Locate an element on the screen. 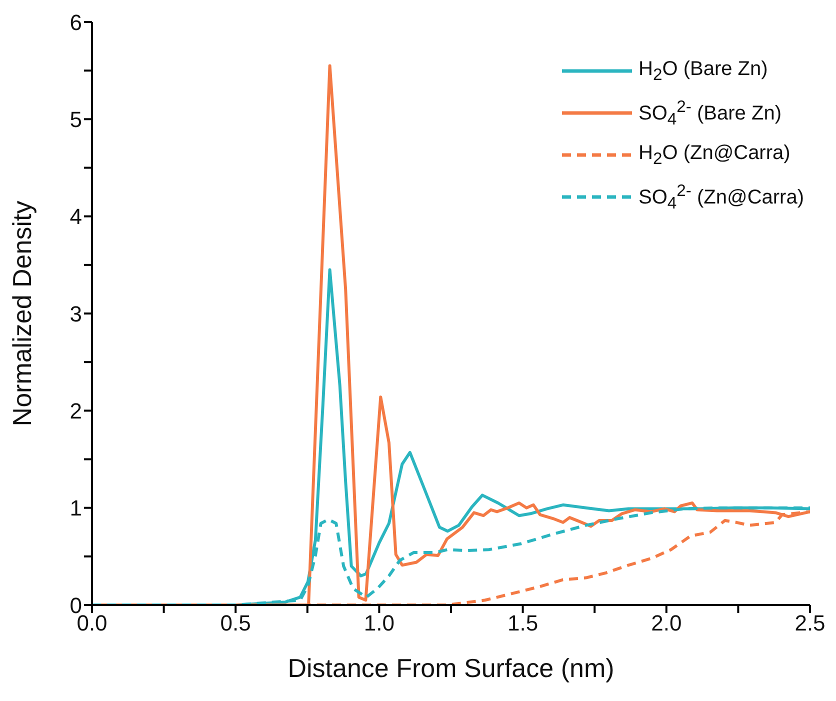 The width and height of the screenshot is (836, 701). y-tick-label: 3 is located at coordinates (76, 313).